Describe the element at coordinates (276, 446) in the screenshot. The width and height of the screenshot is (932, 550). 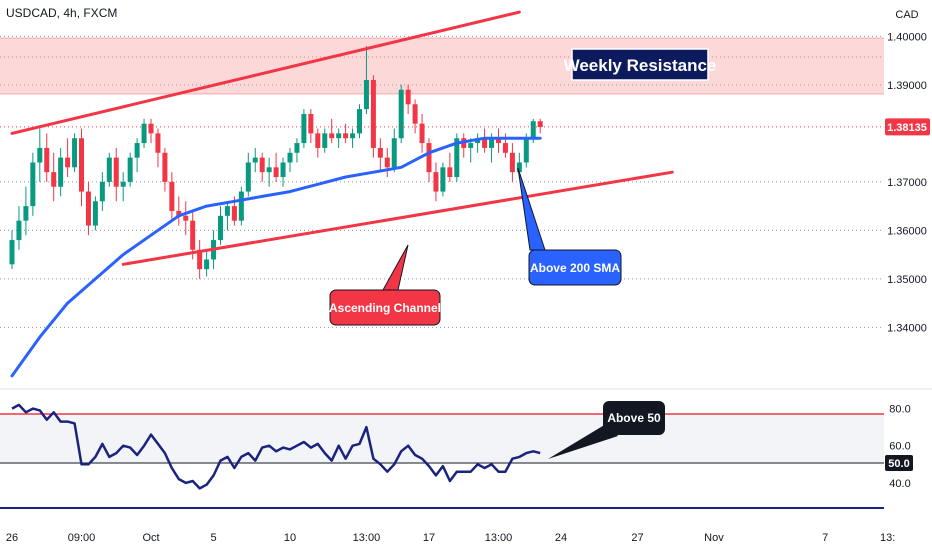
I see `rsi-line` at that location.